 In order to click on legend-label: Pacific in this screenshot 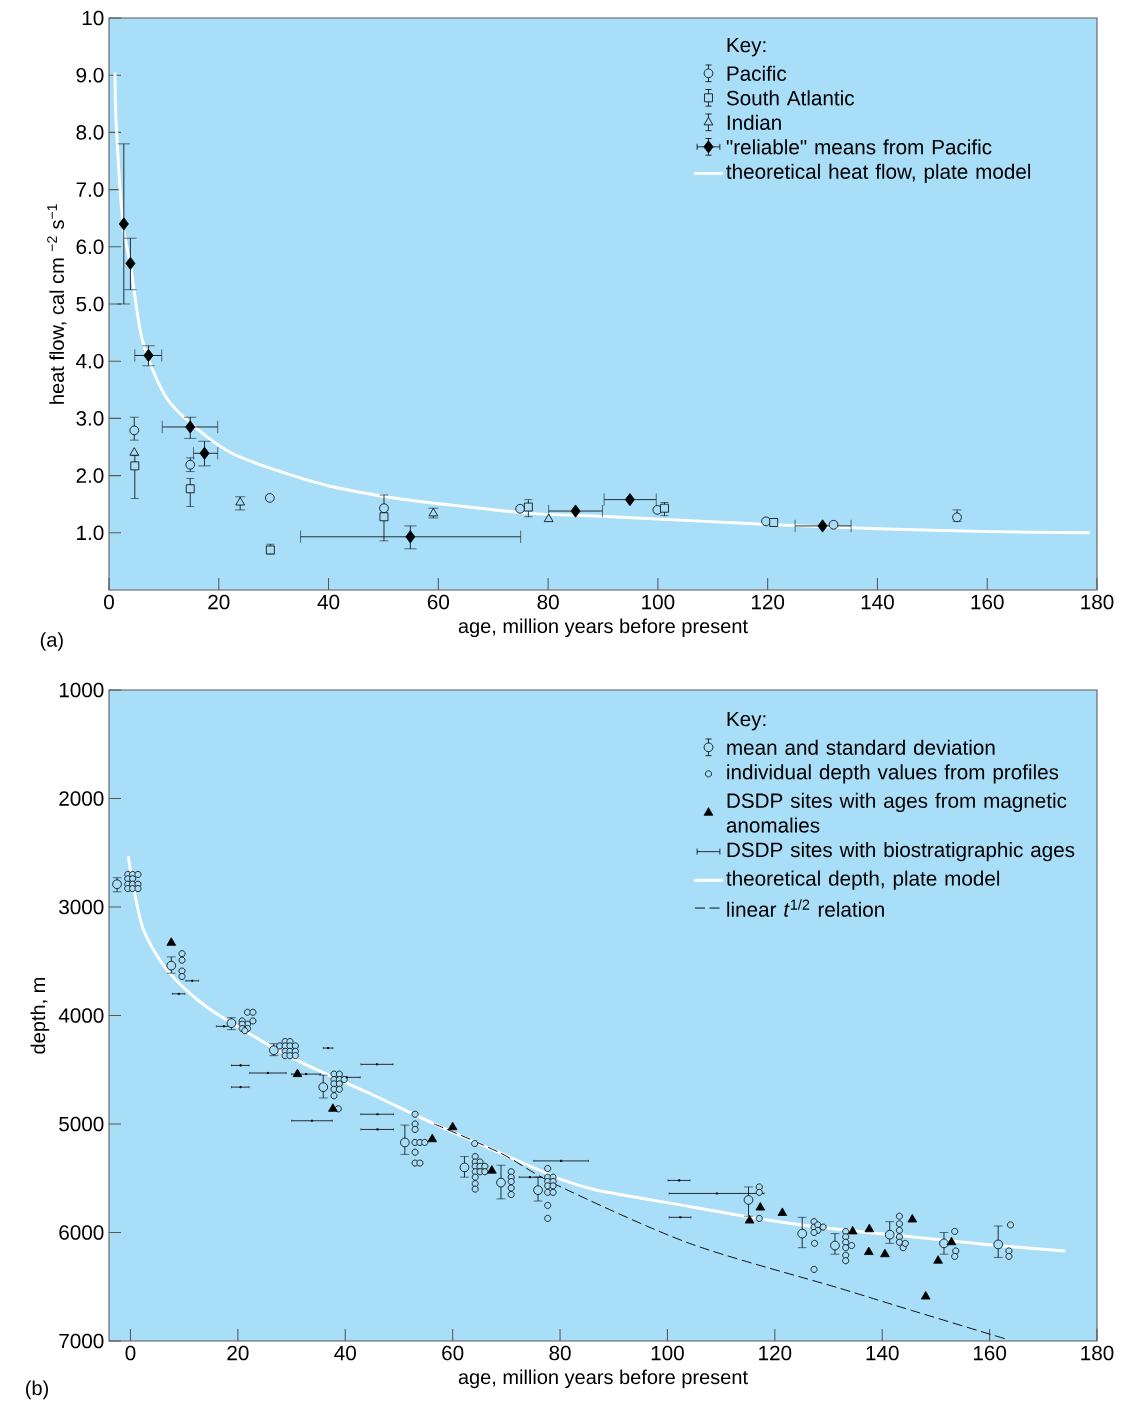, I will do `click(757, 73)`.